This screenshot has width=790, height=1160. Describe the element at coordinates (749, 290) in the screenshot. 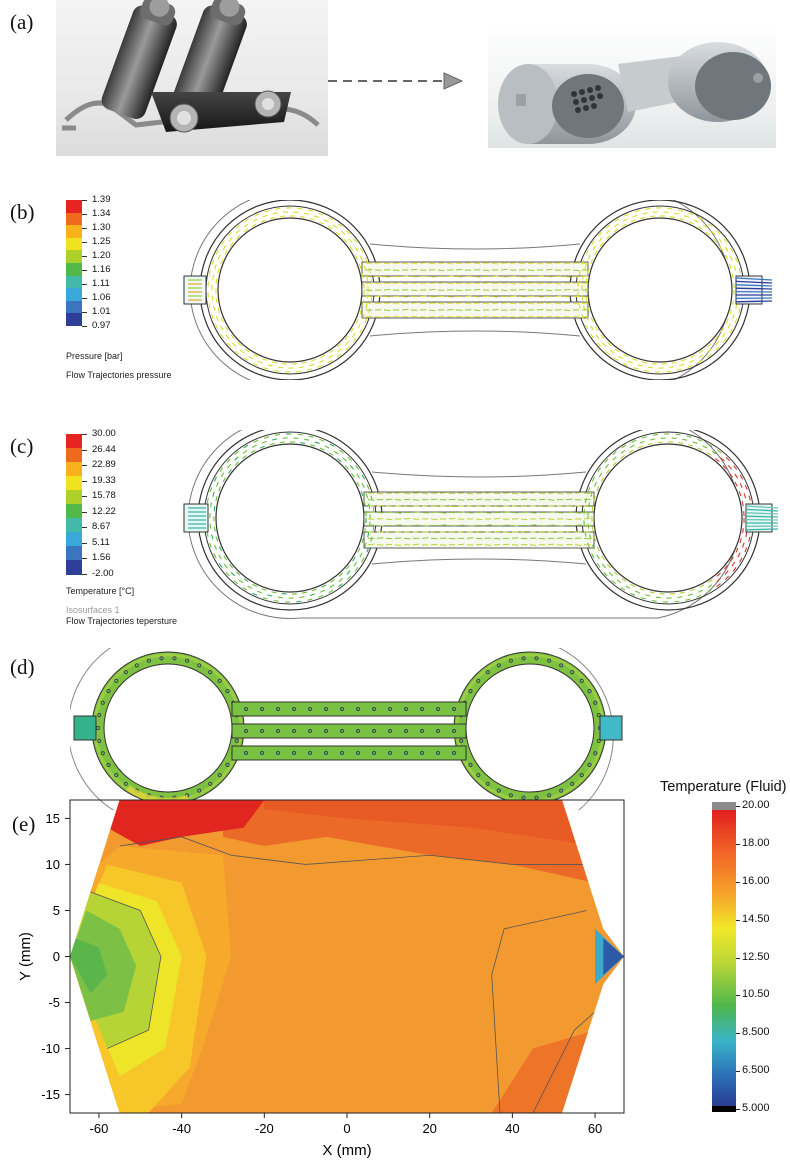

I see `outlet-port` at that location.